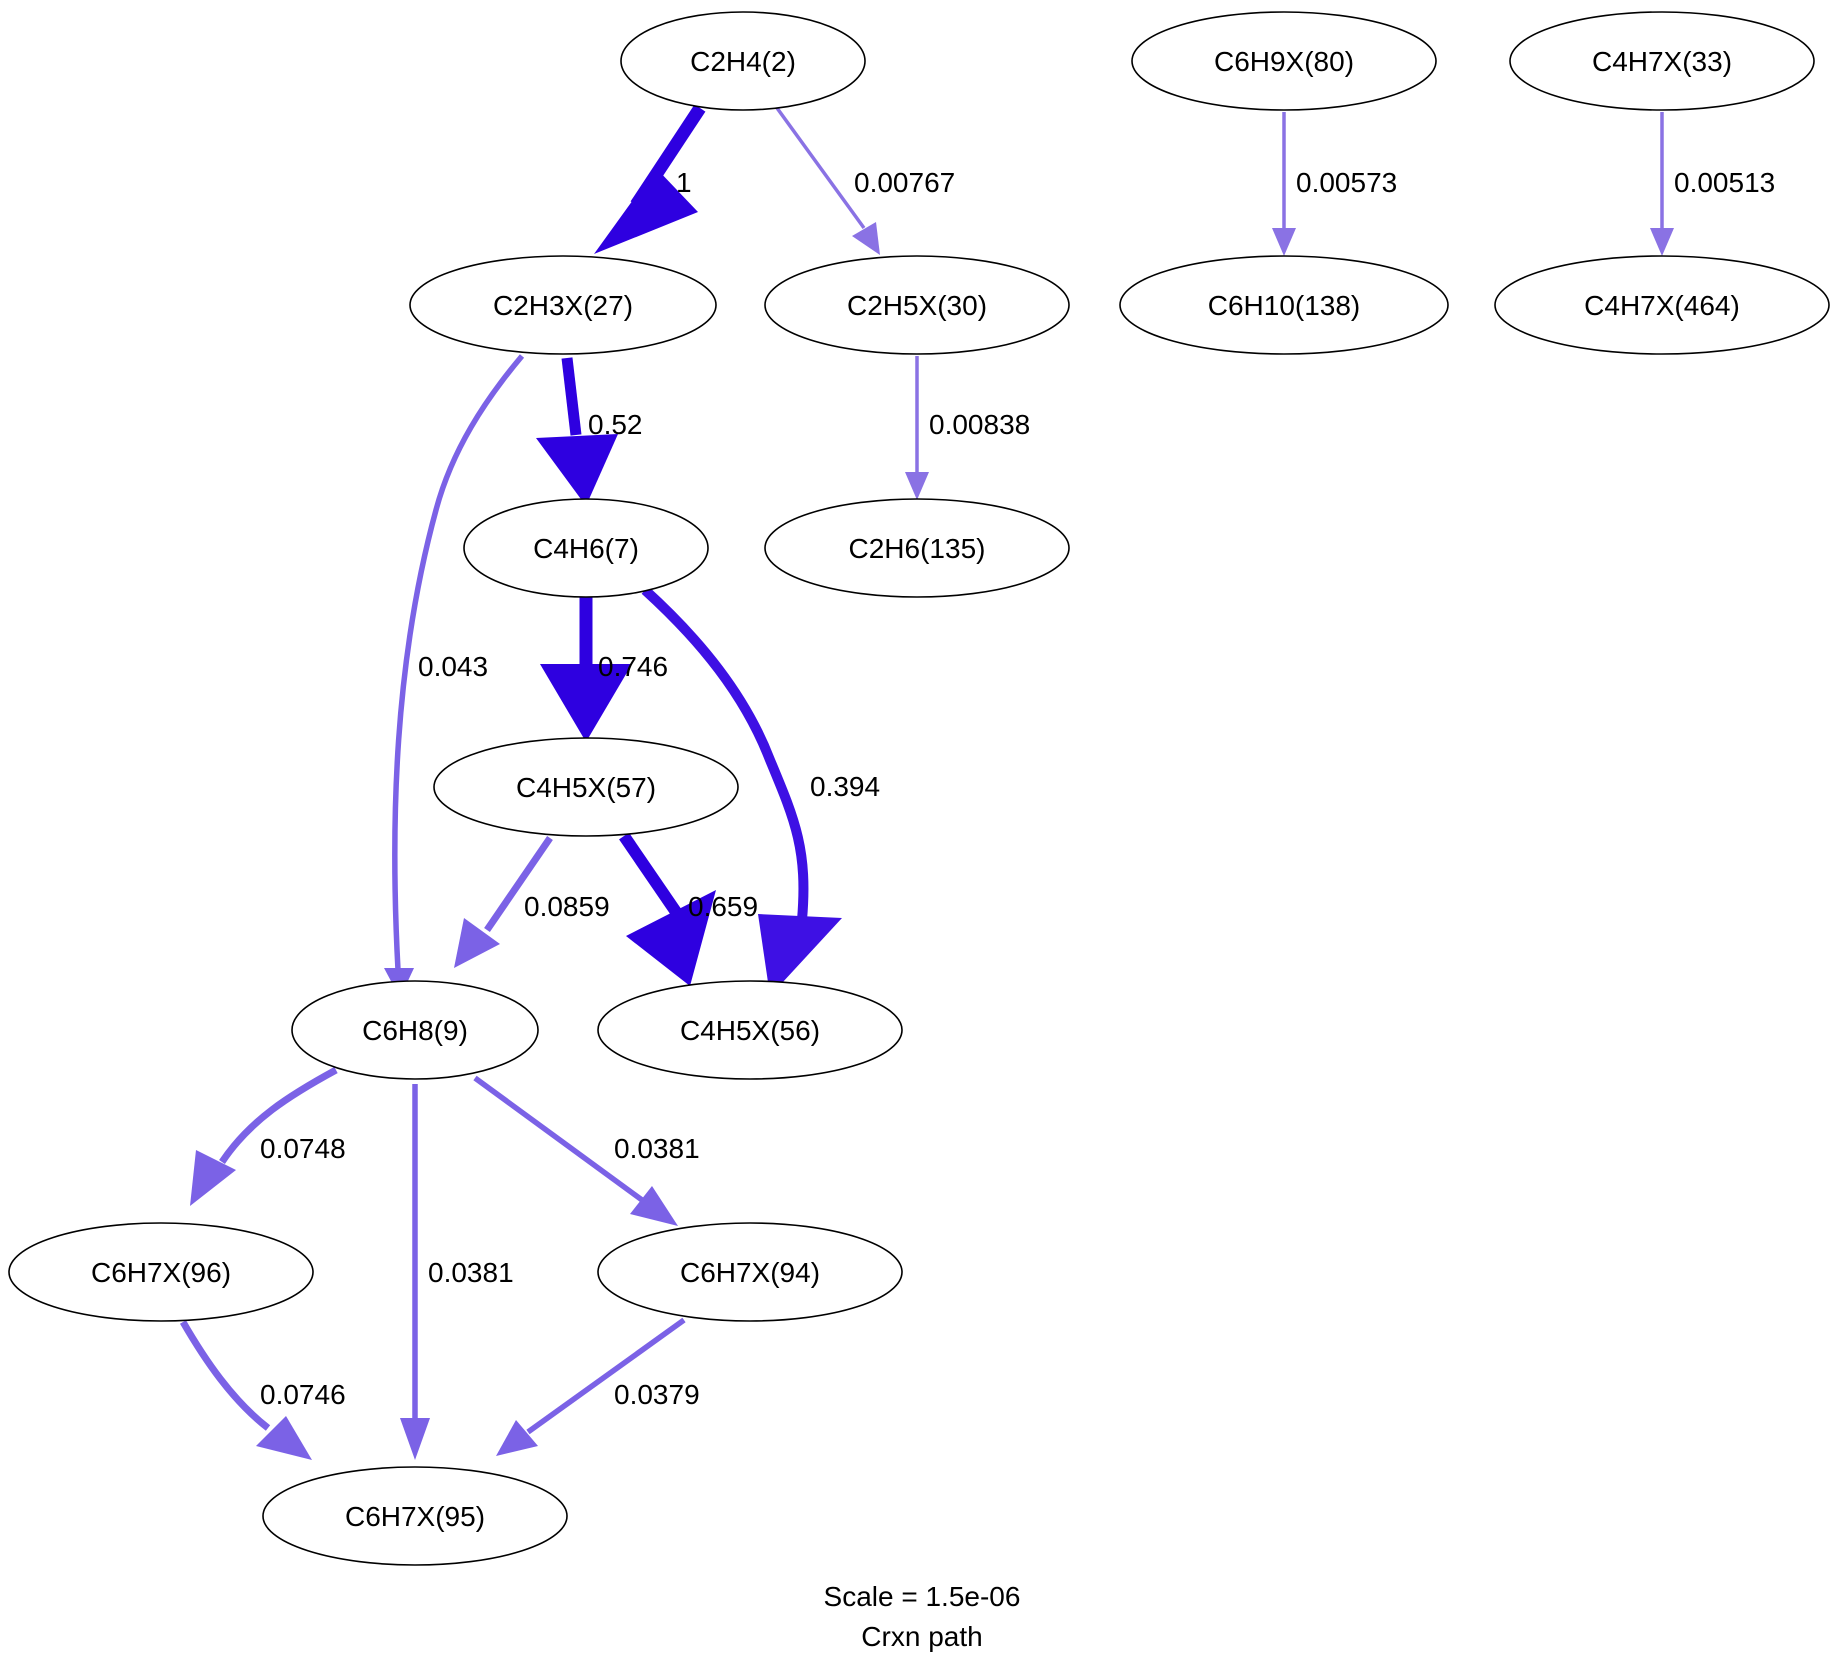 The height and width of the screenshot is (1678, 1834). What do you see at coordinates (567, 906) in the screenshot?
I see `edge-label-flux: 0.0859` at bounding box center [567, 906].